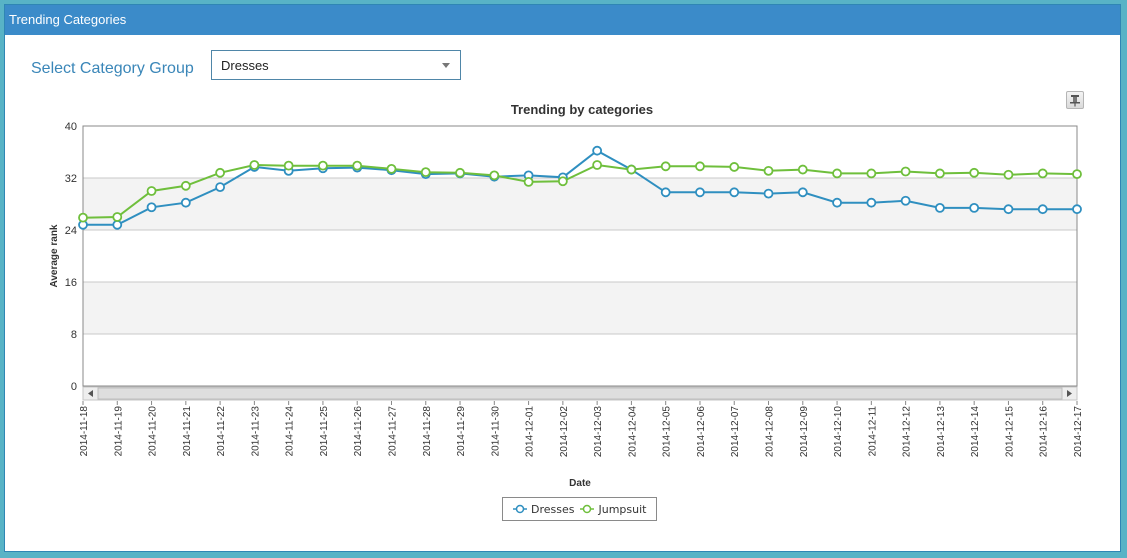 The image size is (1127, 558). I want to click on x-tick-label: 2014-12-07, so click(735, 432).